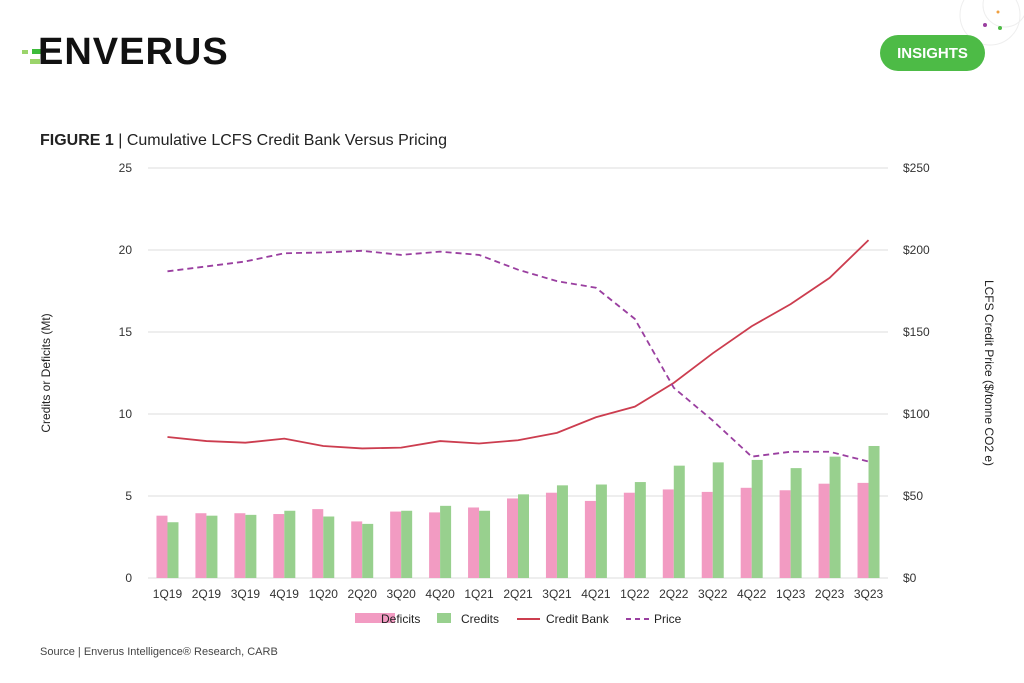 This screenshot has width=1024, height=683. I want to click on legend-label-credit-bank: Credit Bank, so click(578, 619).